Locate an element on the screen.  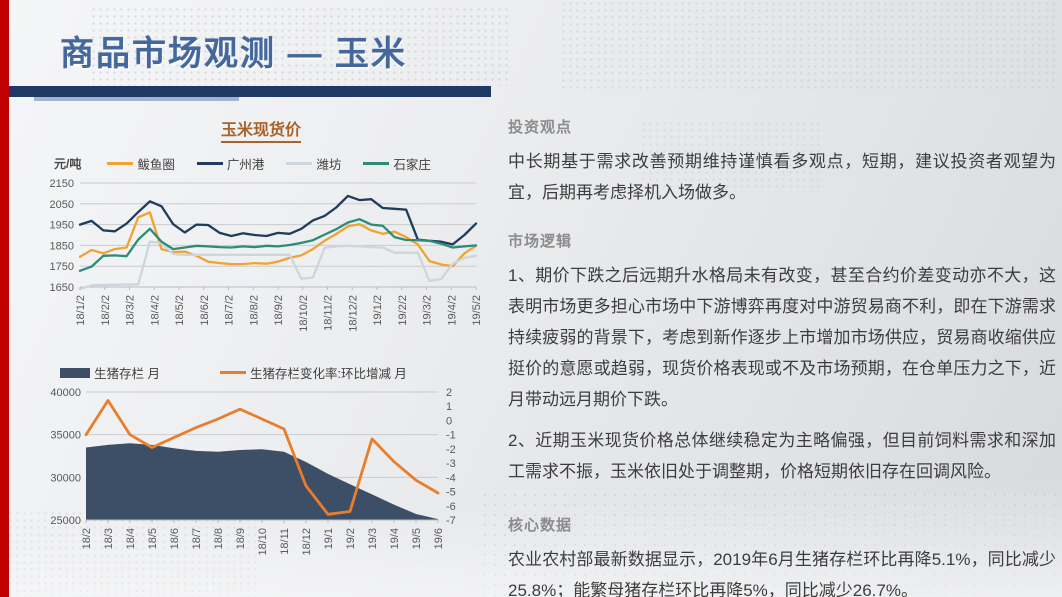
x-axis-label: 18/12/2 is located at coordinates (353, 313).